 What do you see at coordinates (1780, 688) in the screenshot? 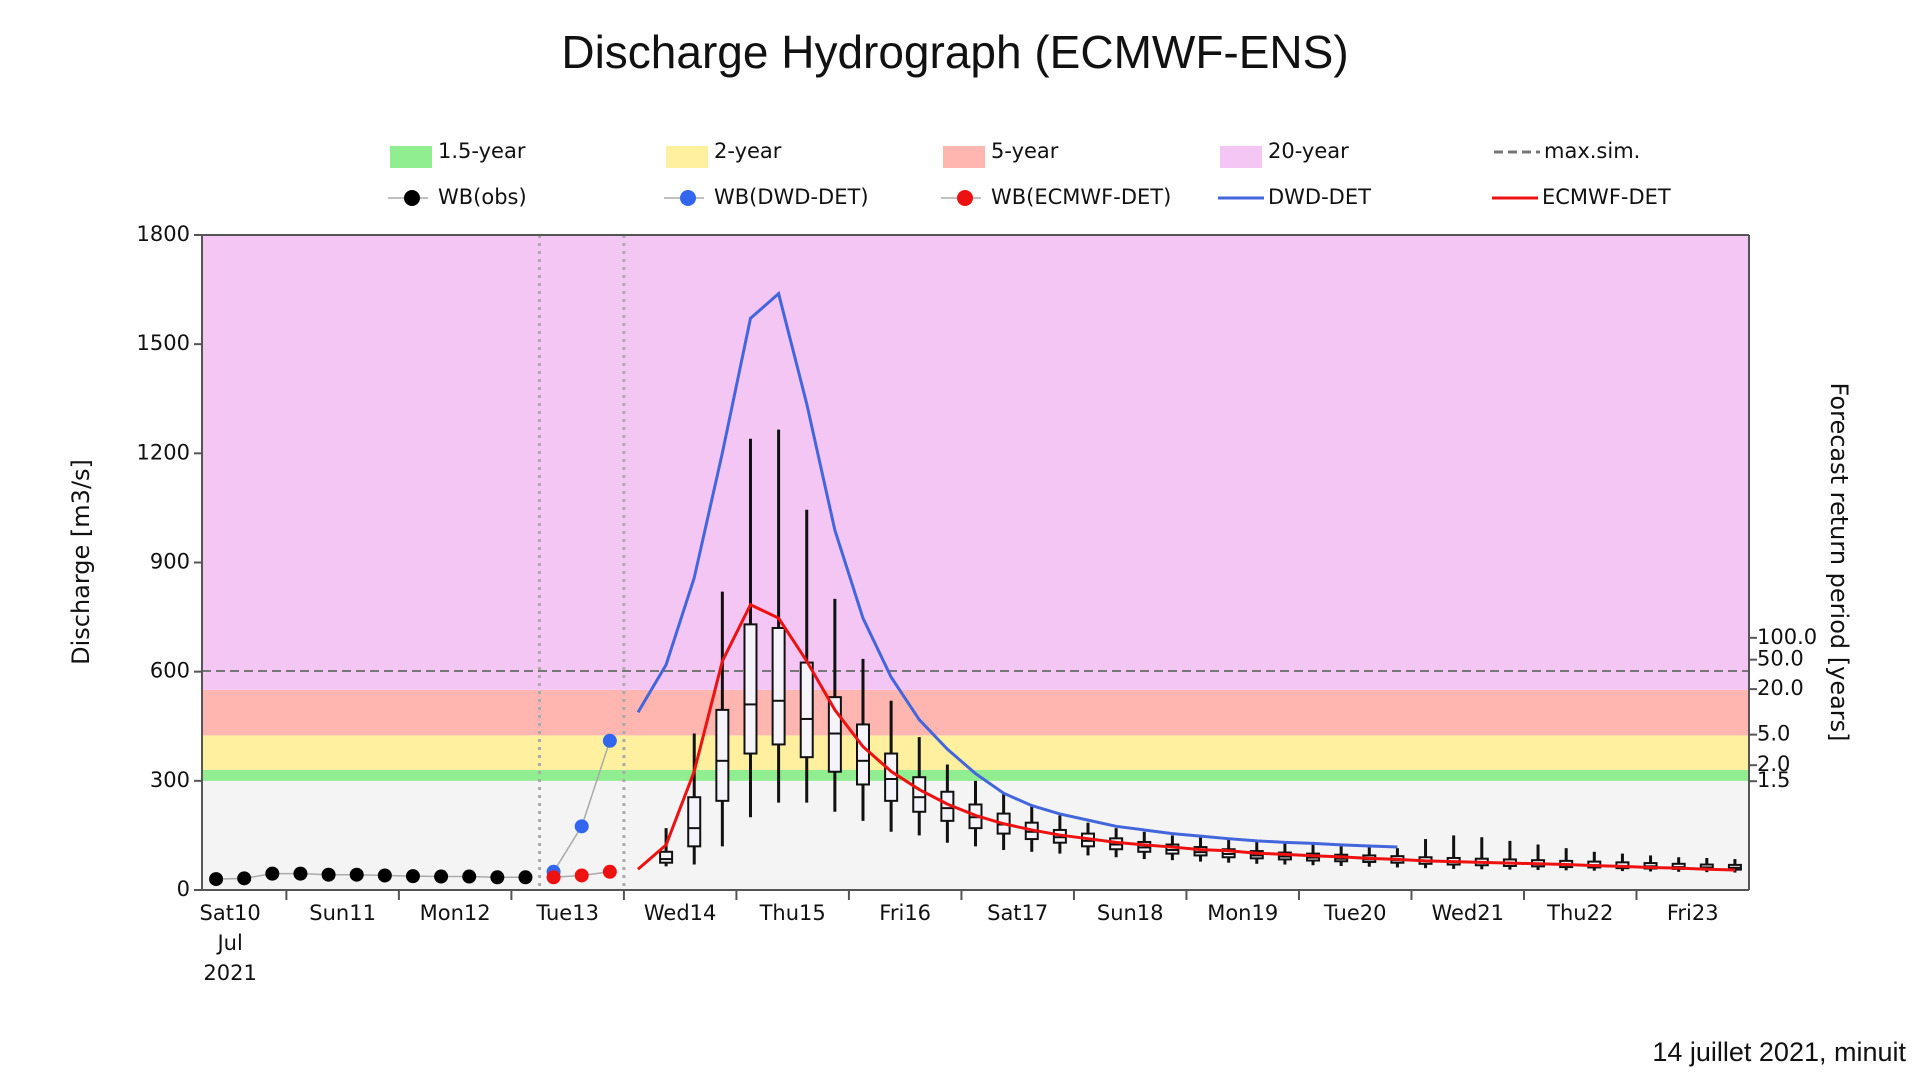
I see `y2-tick-label: 20.0` at bounding box center [1780, 688].